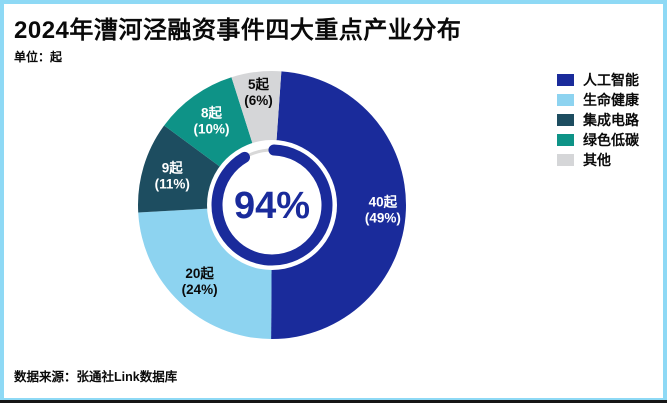 The height and width of the screenshot is (403, 667). I want to click on legend-label: 绿色低碳, so click(611, 140).